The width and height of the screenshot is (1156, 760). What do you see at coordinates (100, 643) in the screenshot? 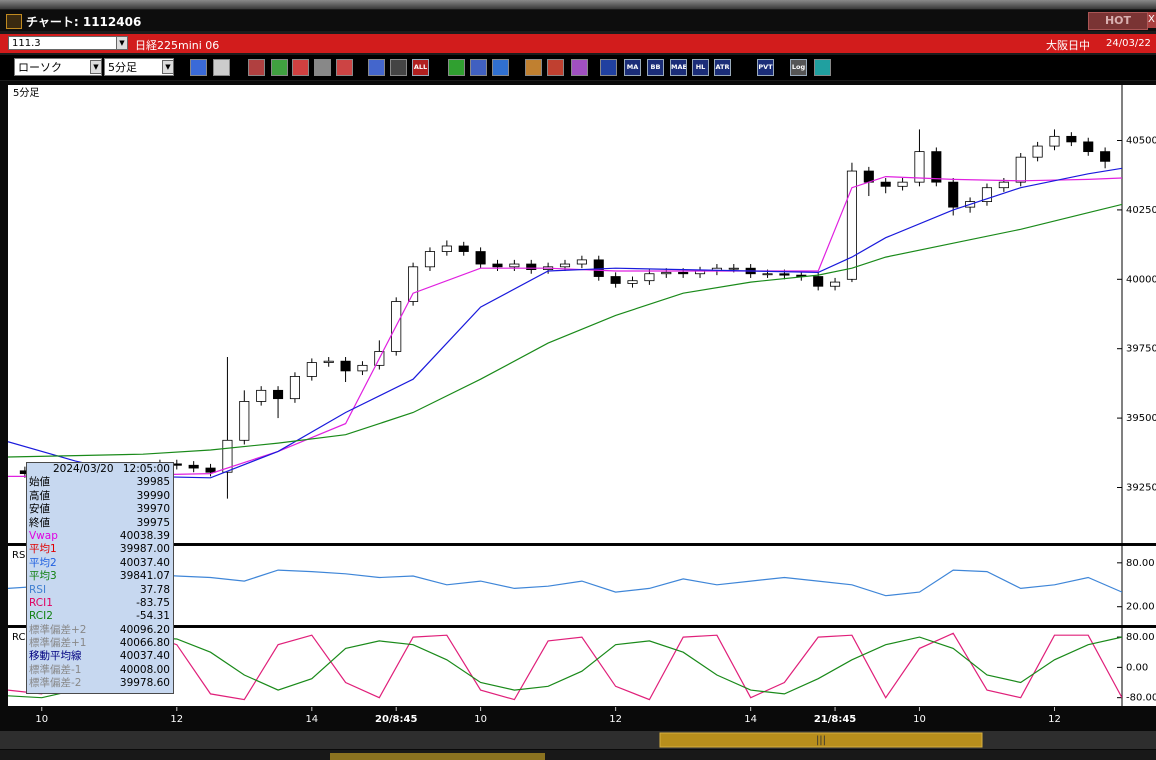
I see `info-row: 標準偏差+1 40066.80` at bounding box center [100, 643].